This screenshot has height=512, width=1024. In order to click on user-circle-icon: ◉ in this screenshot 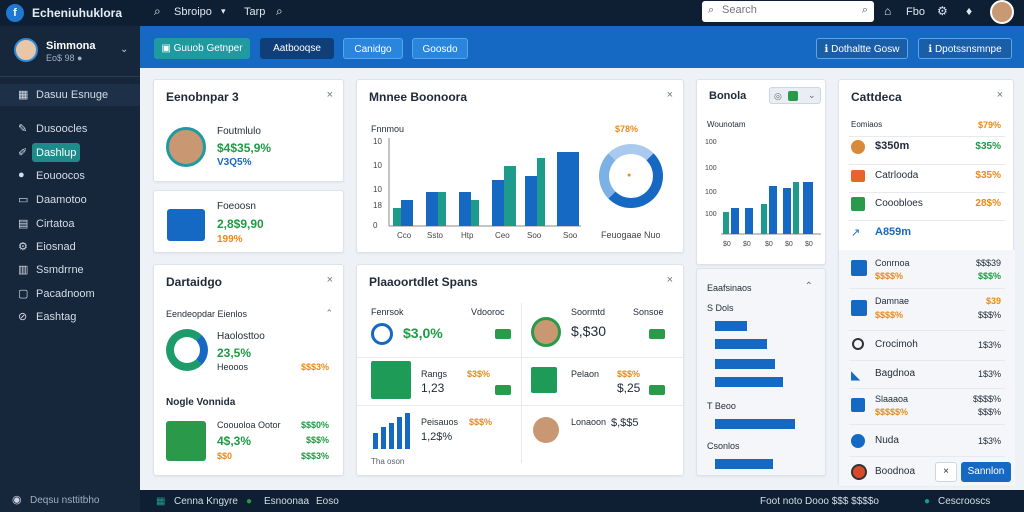, I will do `click(17, 500)`.